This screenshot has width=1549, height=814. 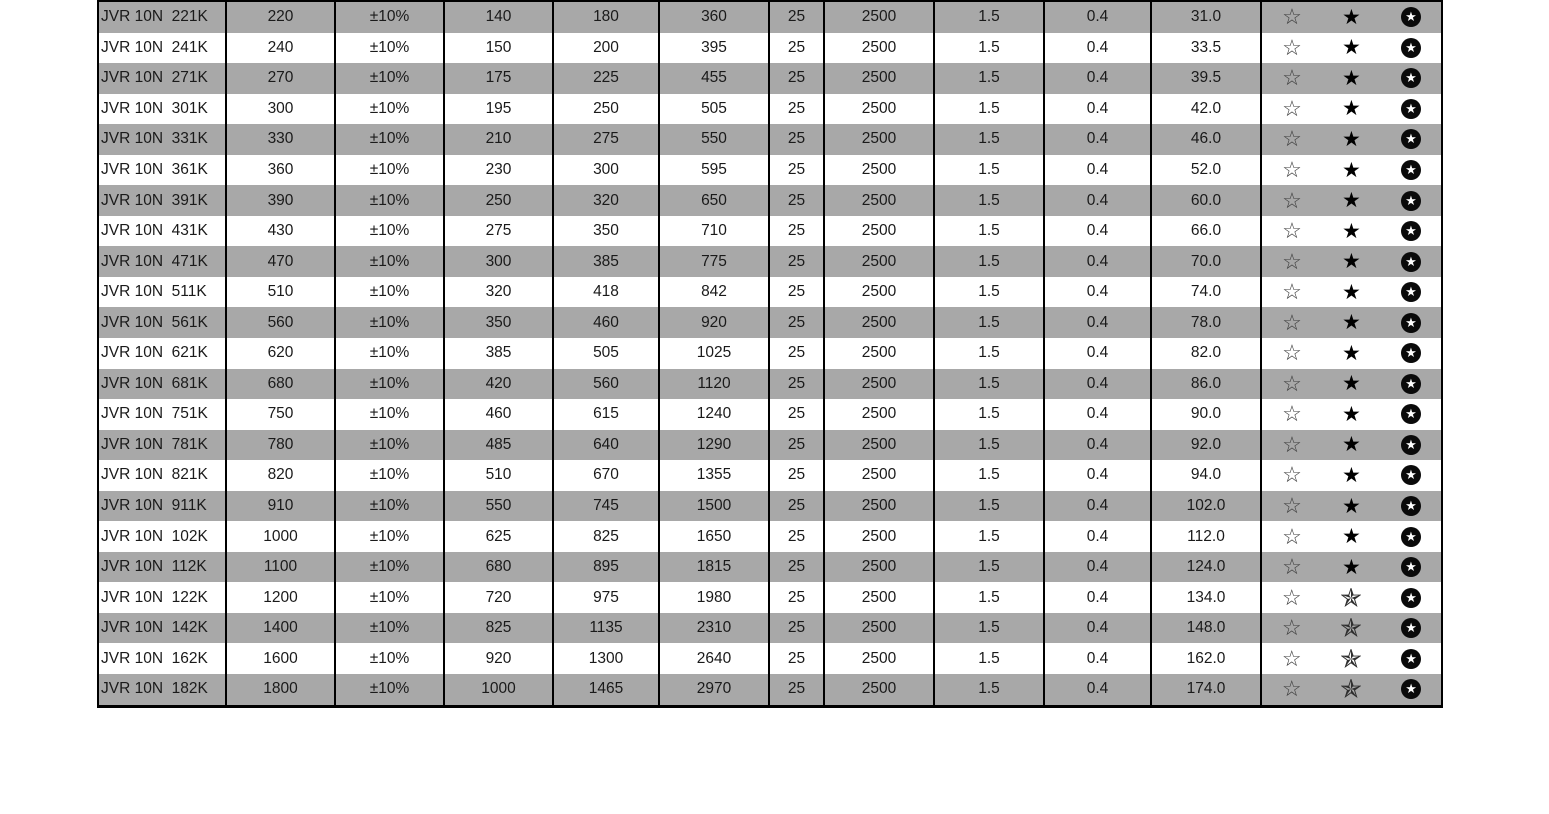 I want to click on value-cell: 505, so click(x=713, y=109).